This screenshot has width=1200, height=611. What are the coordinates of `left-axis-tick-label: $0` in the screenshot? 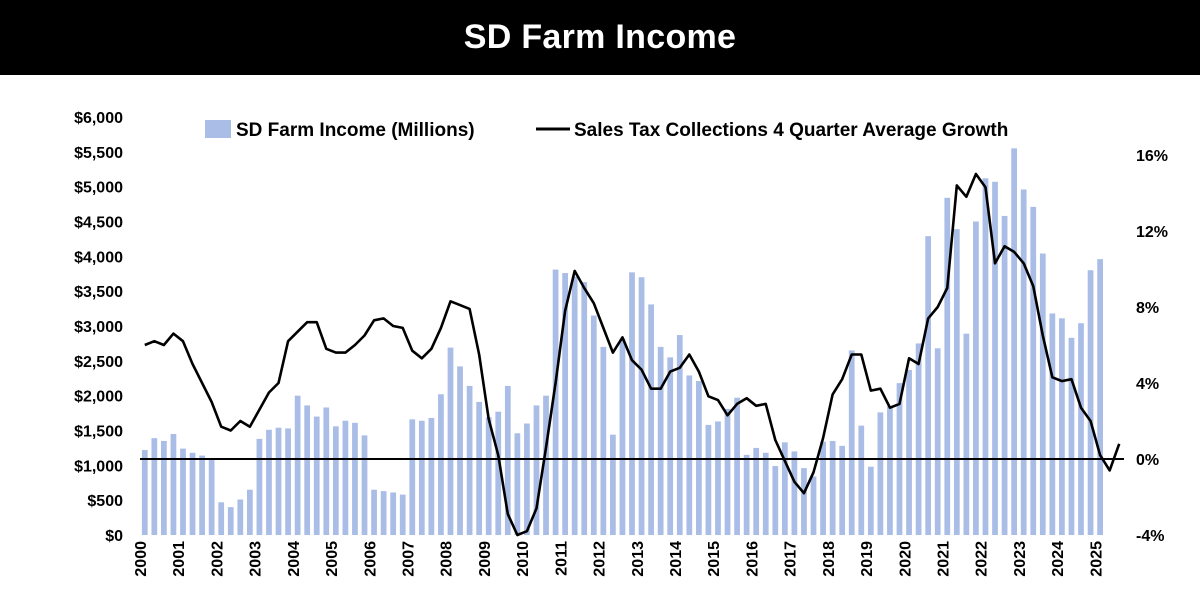 It's located at (114, 536).